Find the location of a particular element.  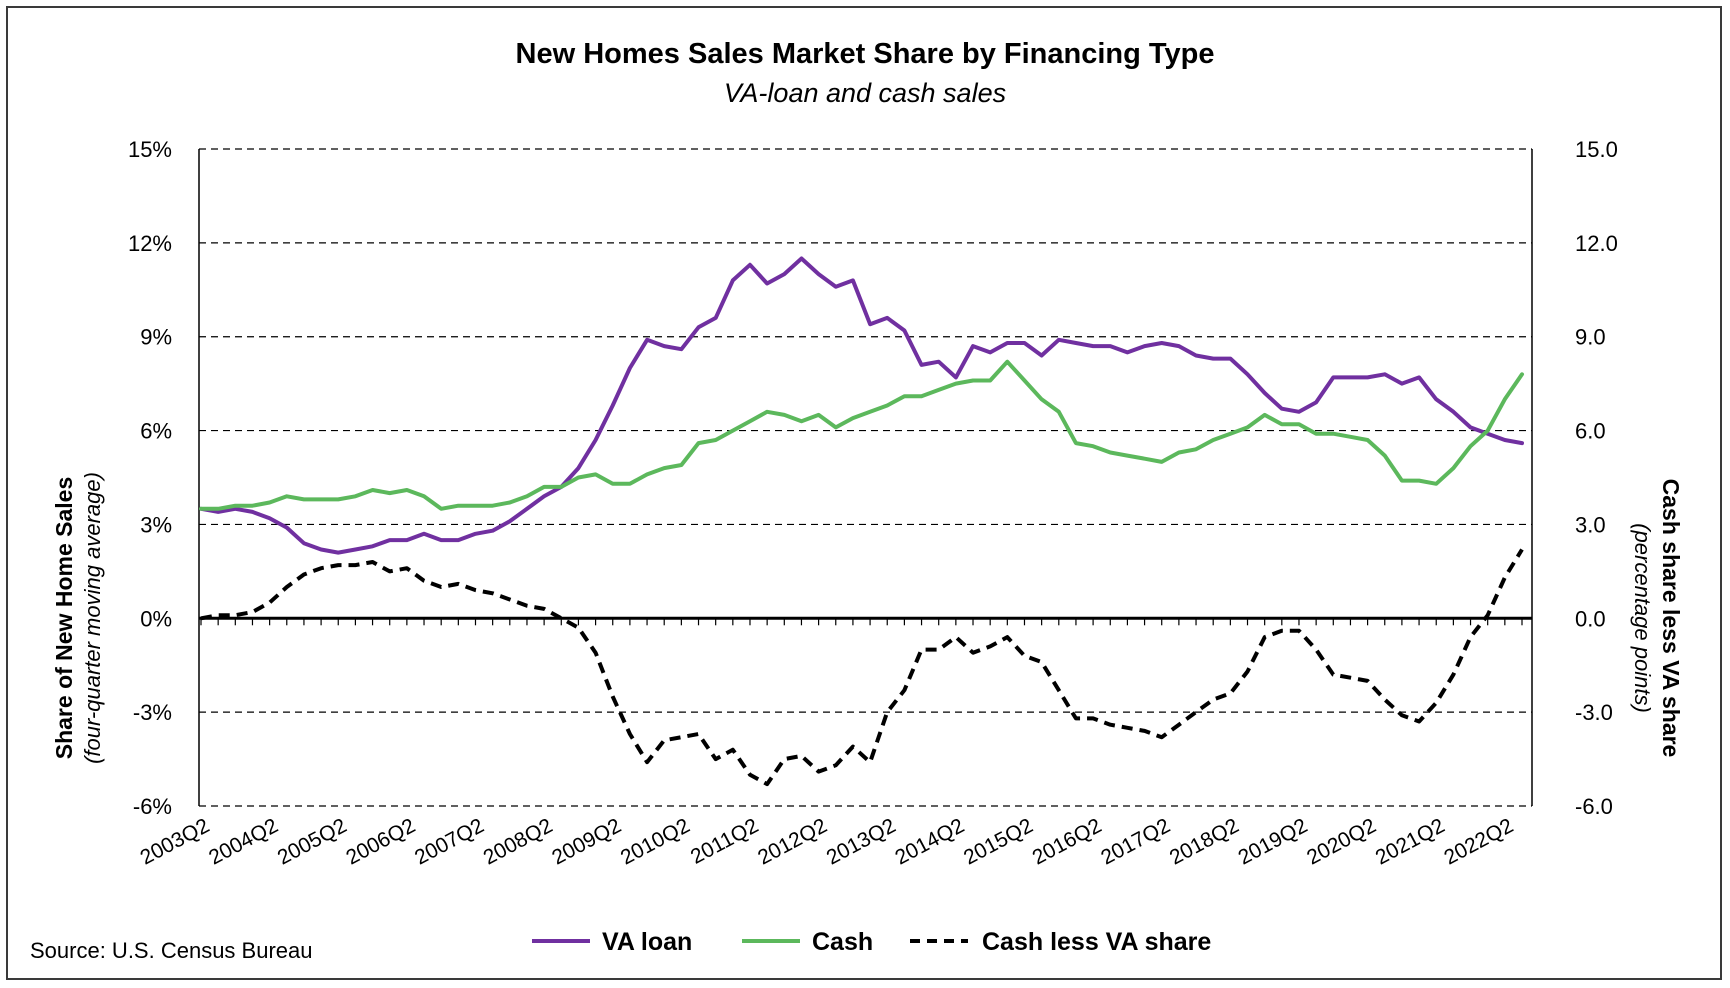

y2-tick-label: 12.0 is located at coordinates (1596, 243).